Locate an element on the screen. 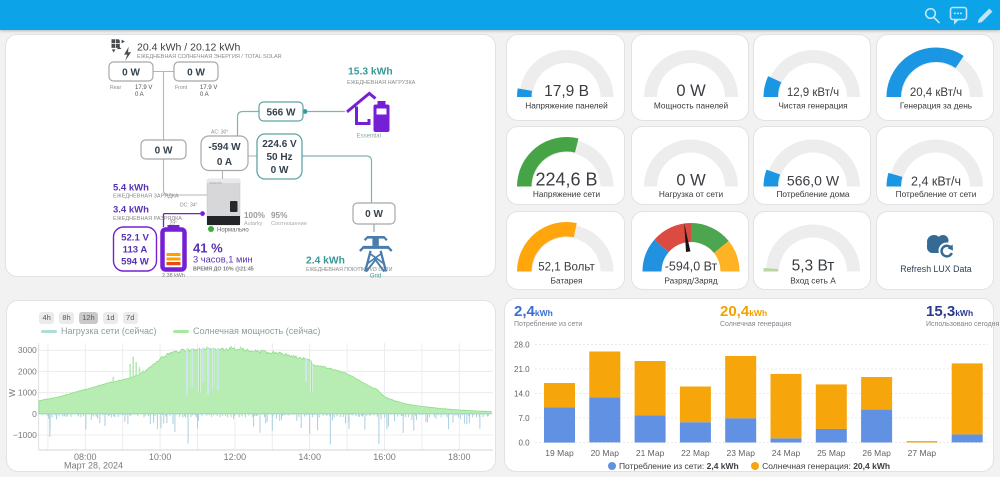 The image size is (1000, 477). svg-text: 100% is located at coordinates (255, 215).